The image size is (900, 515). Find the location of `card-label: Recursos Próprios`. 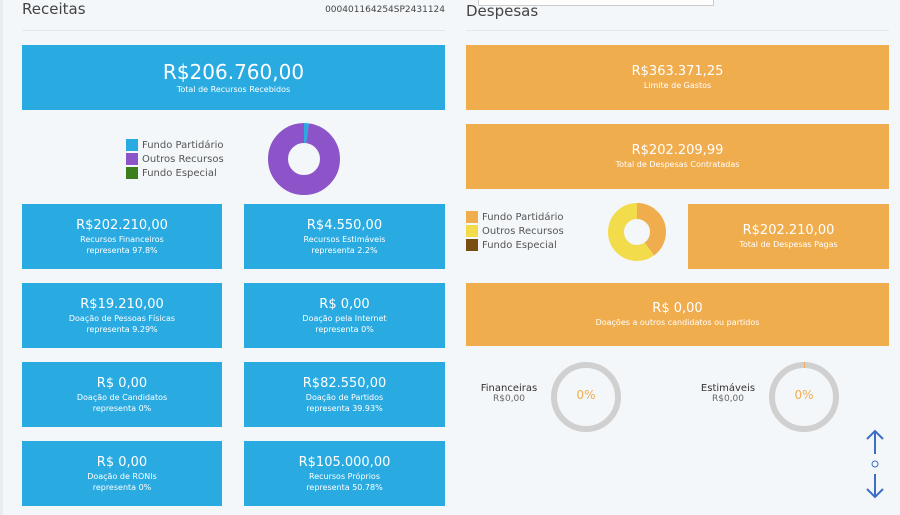

card-label: Recursos Próprios is located at coordinates (344, 476).